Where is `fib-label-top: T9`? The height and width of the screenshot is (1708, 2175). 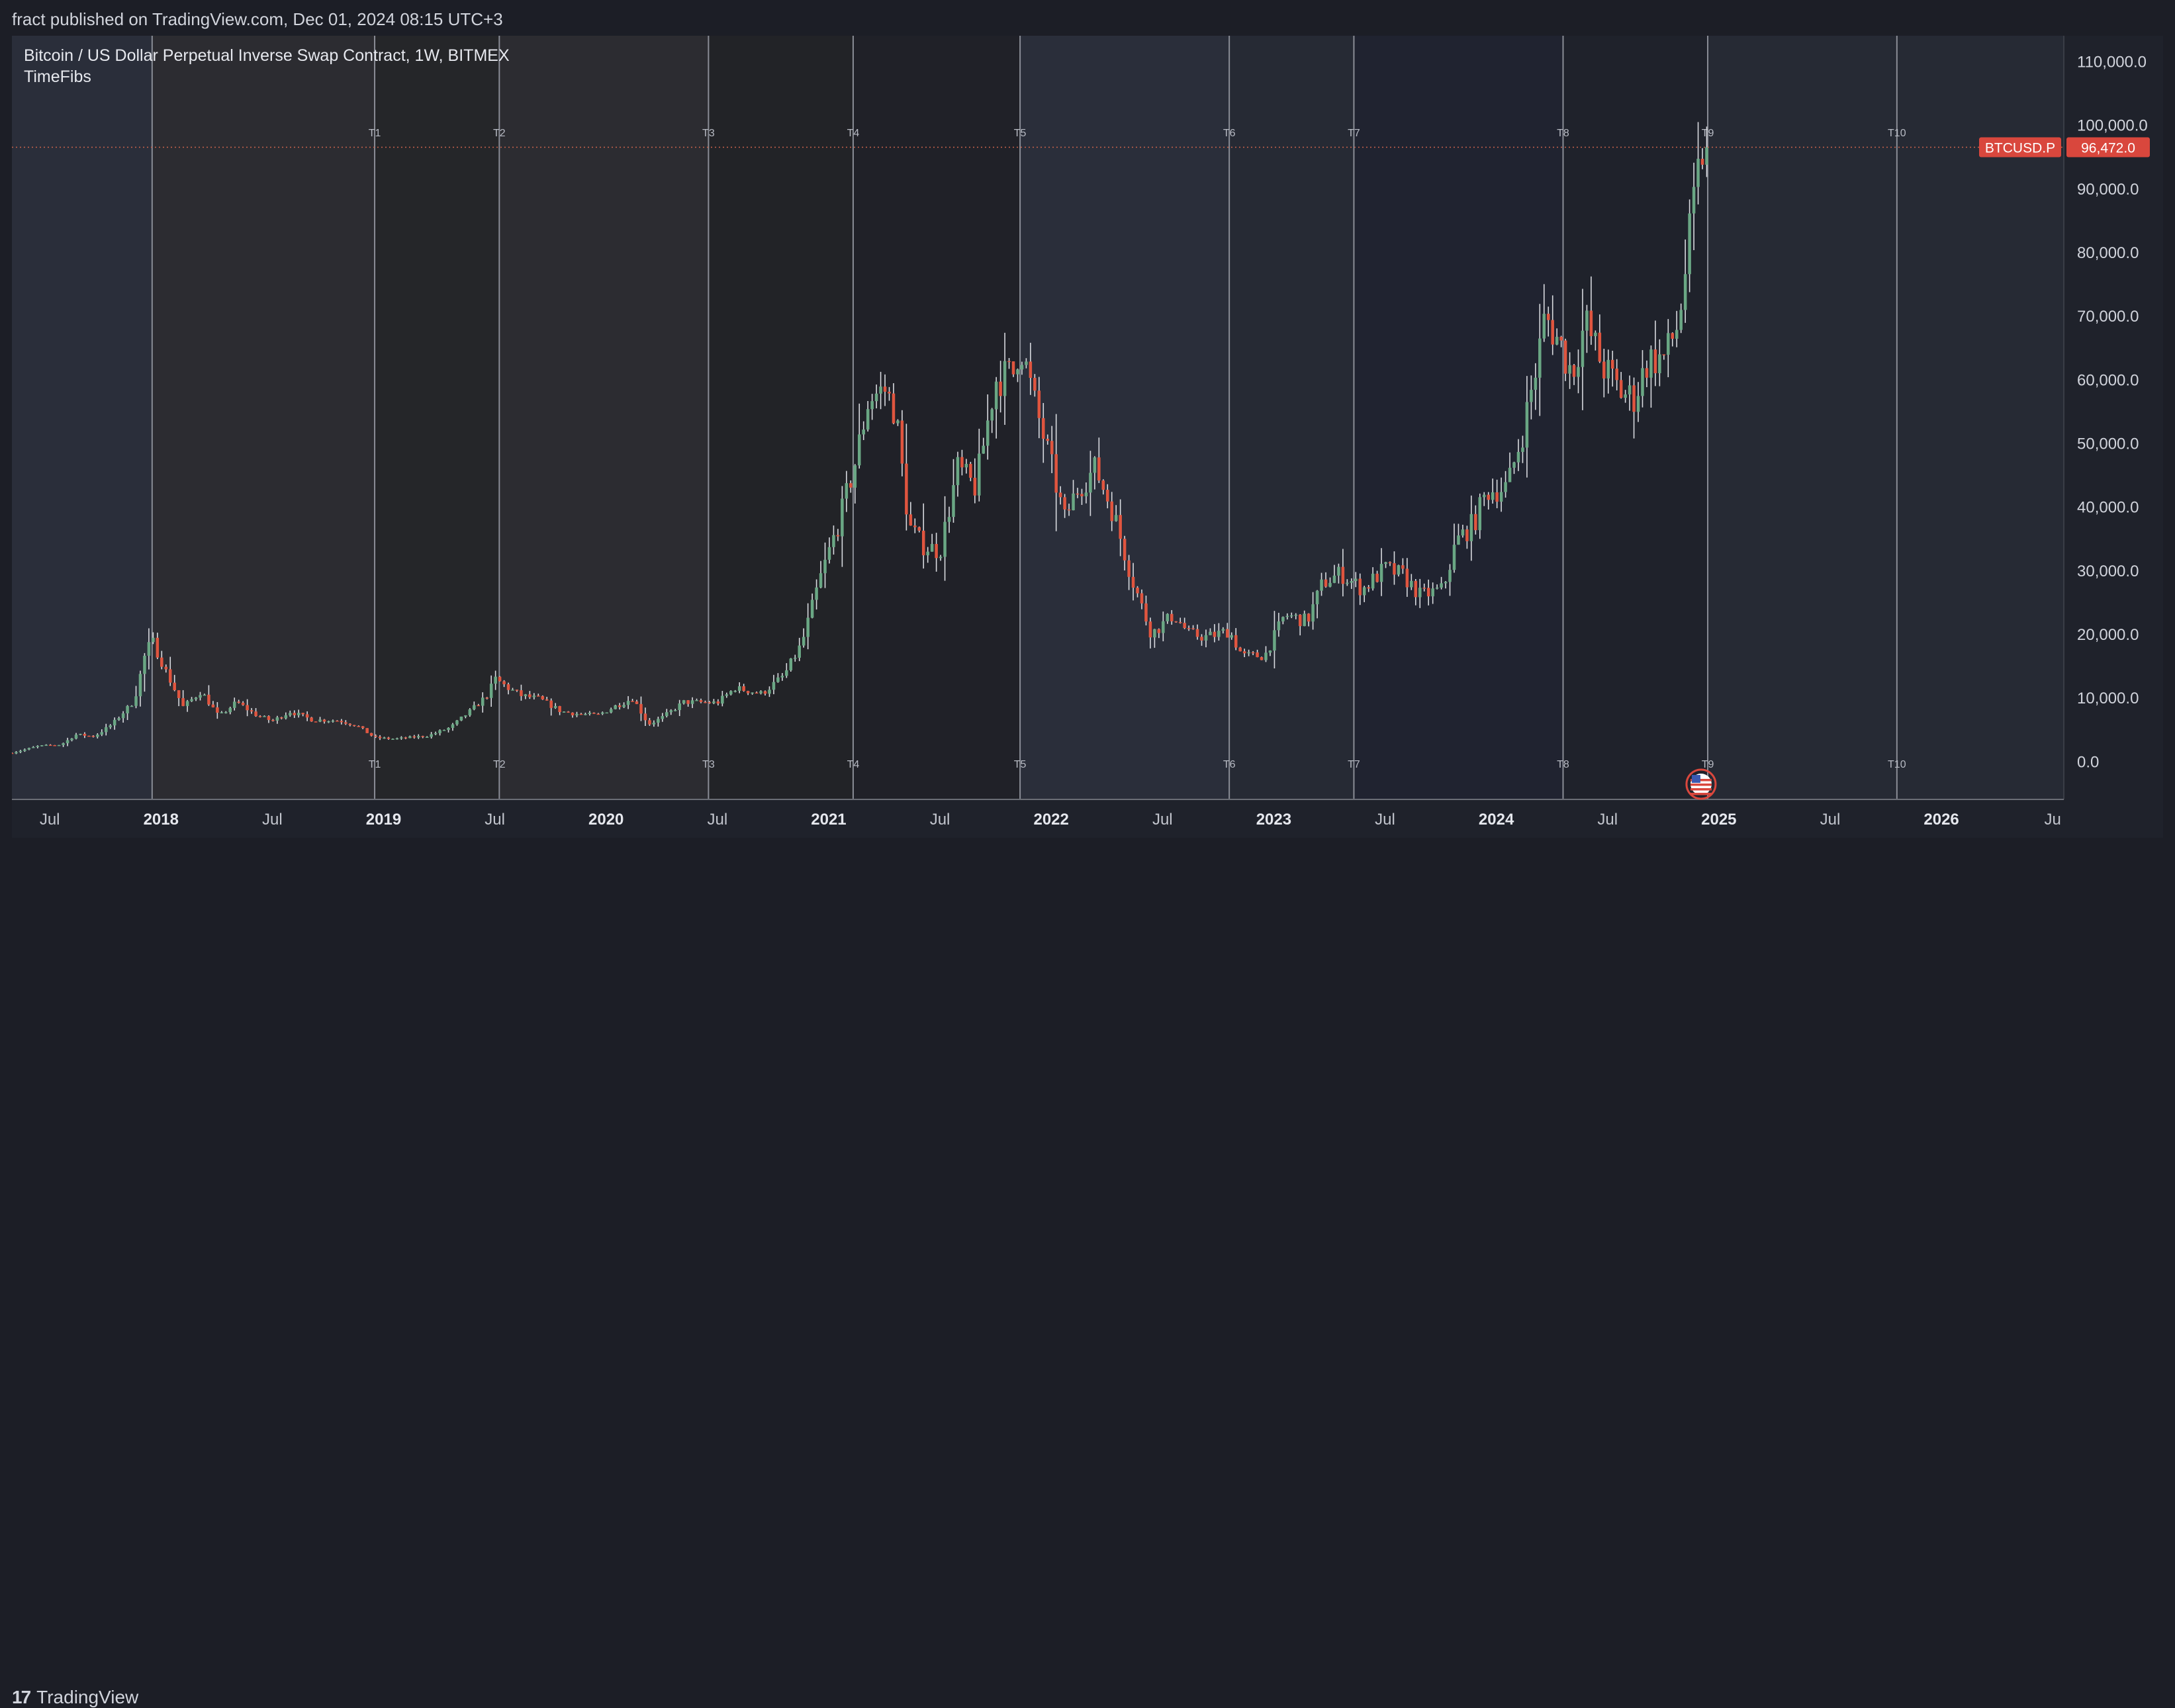 fib-label-top: T9 is located at coordinates (1708, 133).